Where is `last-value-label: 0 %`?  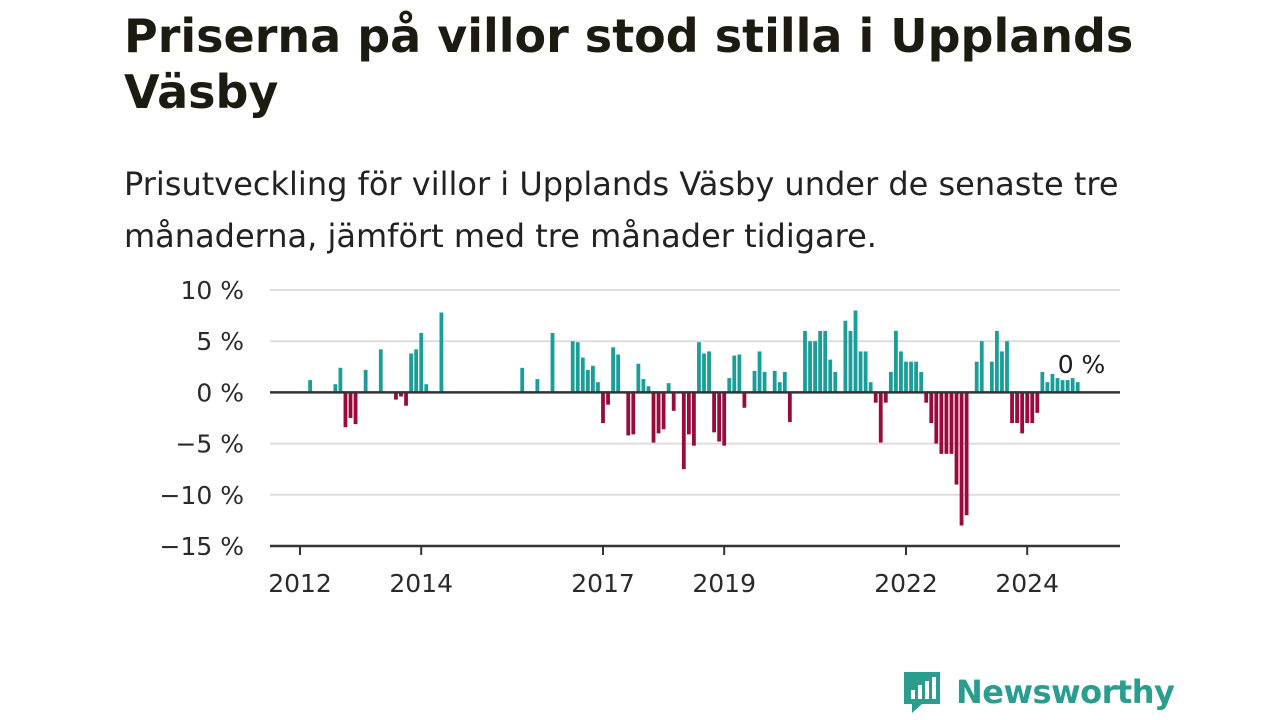 last-value-label: 0 % is located at coordinates (1082, 364).